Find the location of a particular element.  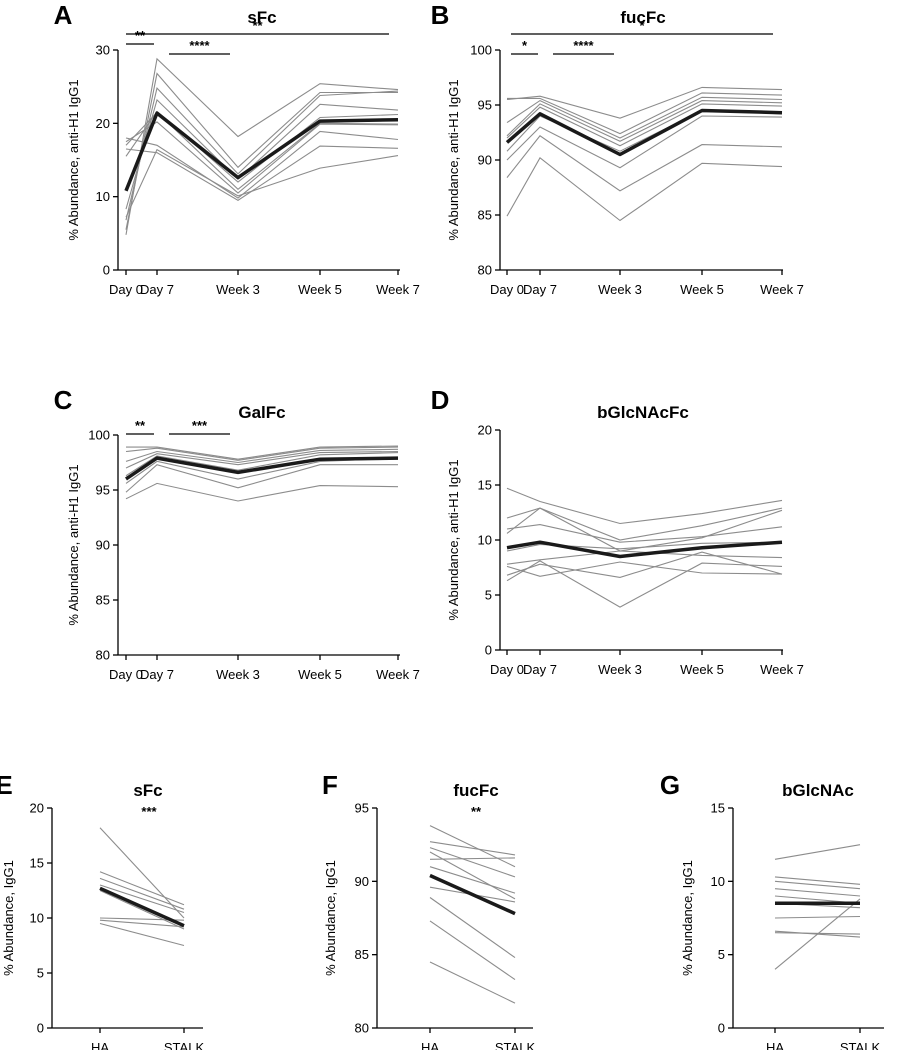

panel-b-x-tick-label: Week 3 is located at coordinates (620, 289).